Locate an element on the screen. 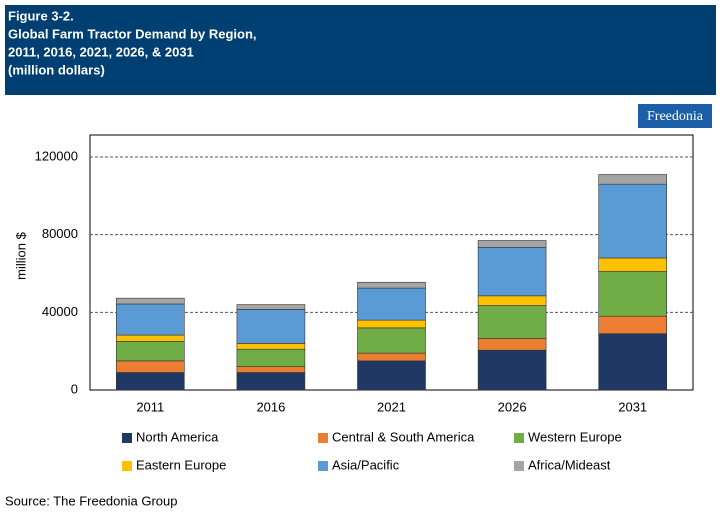 The height and width of the screenshot is (514, 721). y-axis-label: million $ is located at coordinates (20, 255).